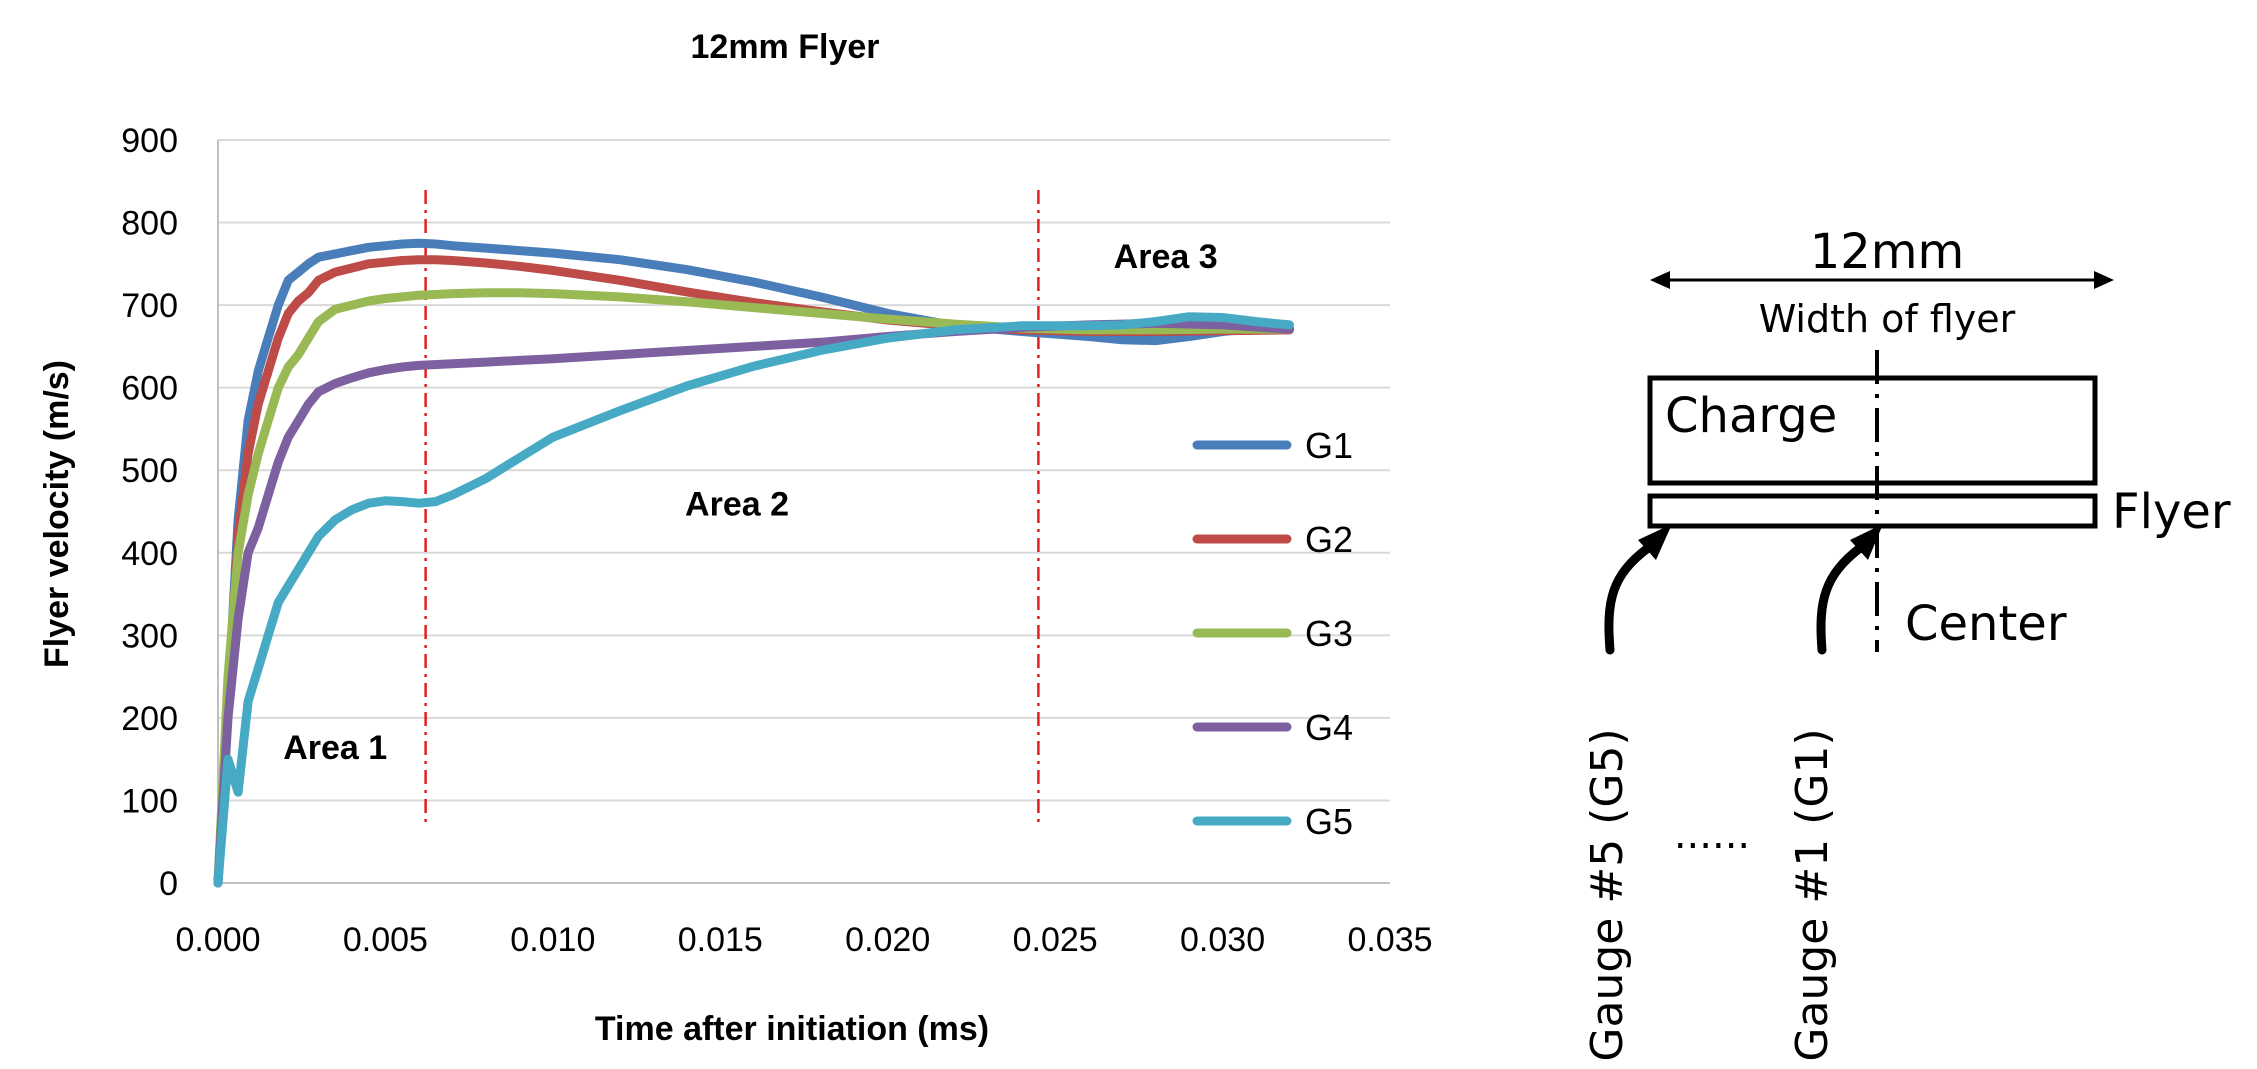 This screenshot has width=2257, height=1069. I want to click on x-tick-label: 0.020, so click(887, 940).